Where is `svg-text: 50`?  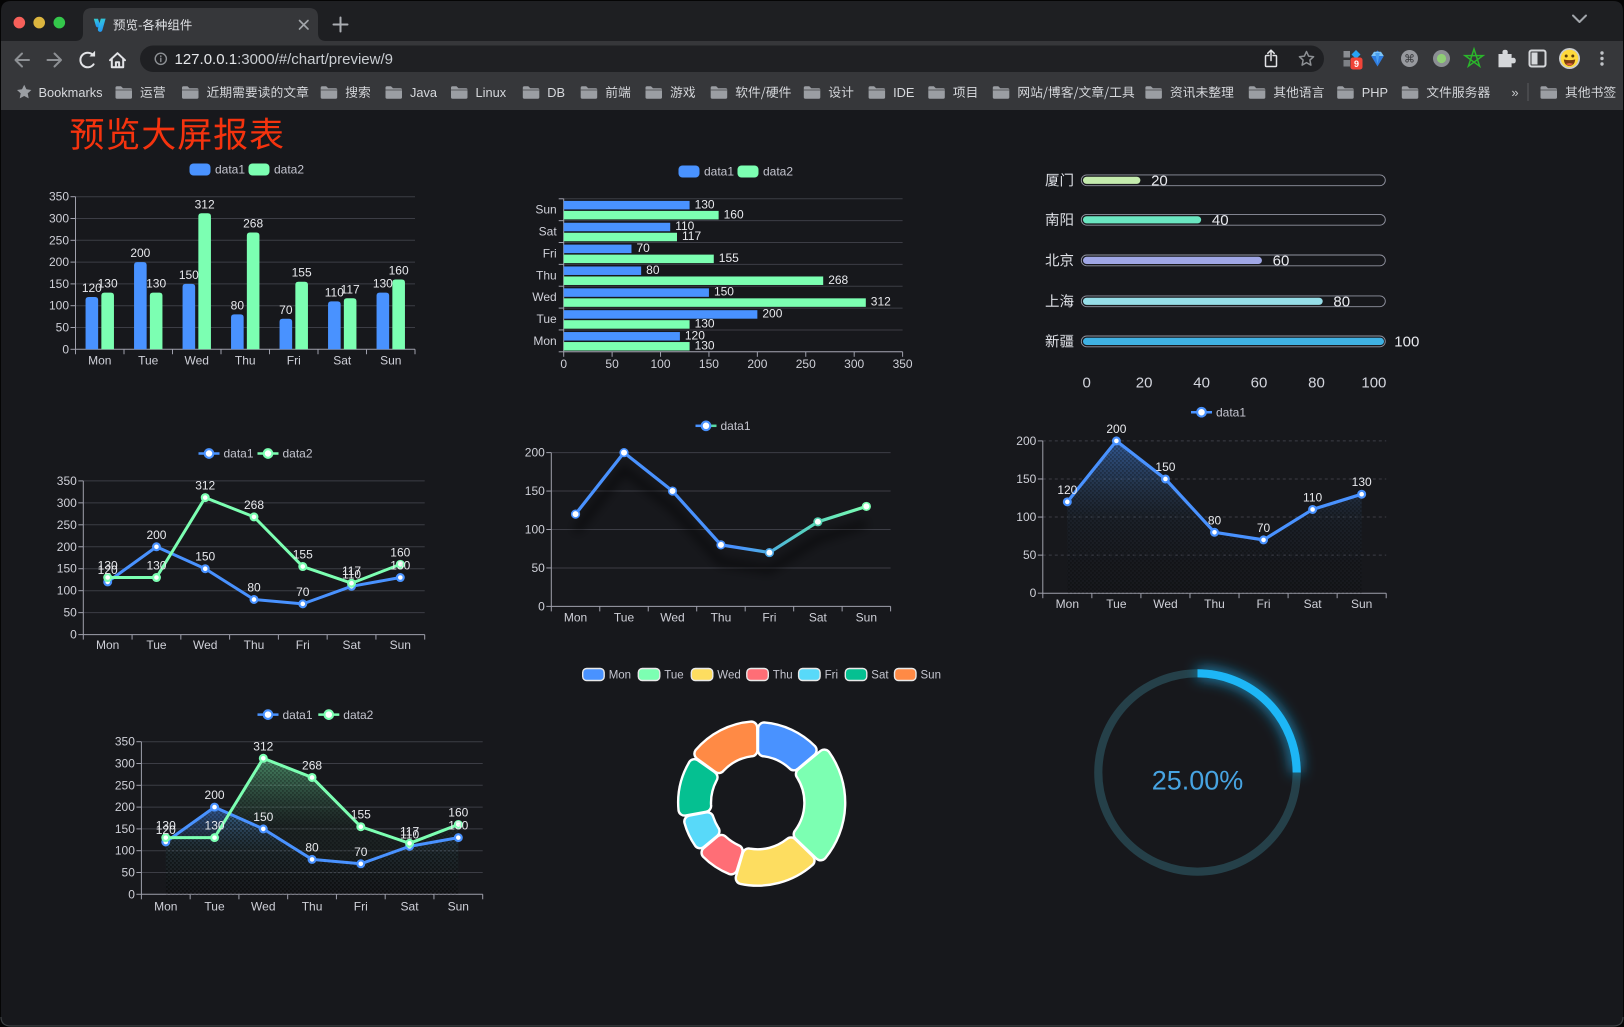 svg-text: 50 is located at coordinates (538, 568).